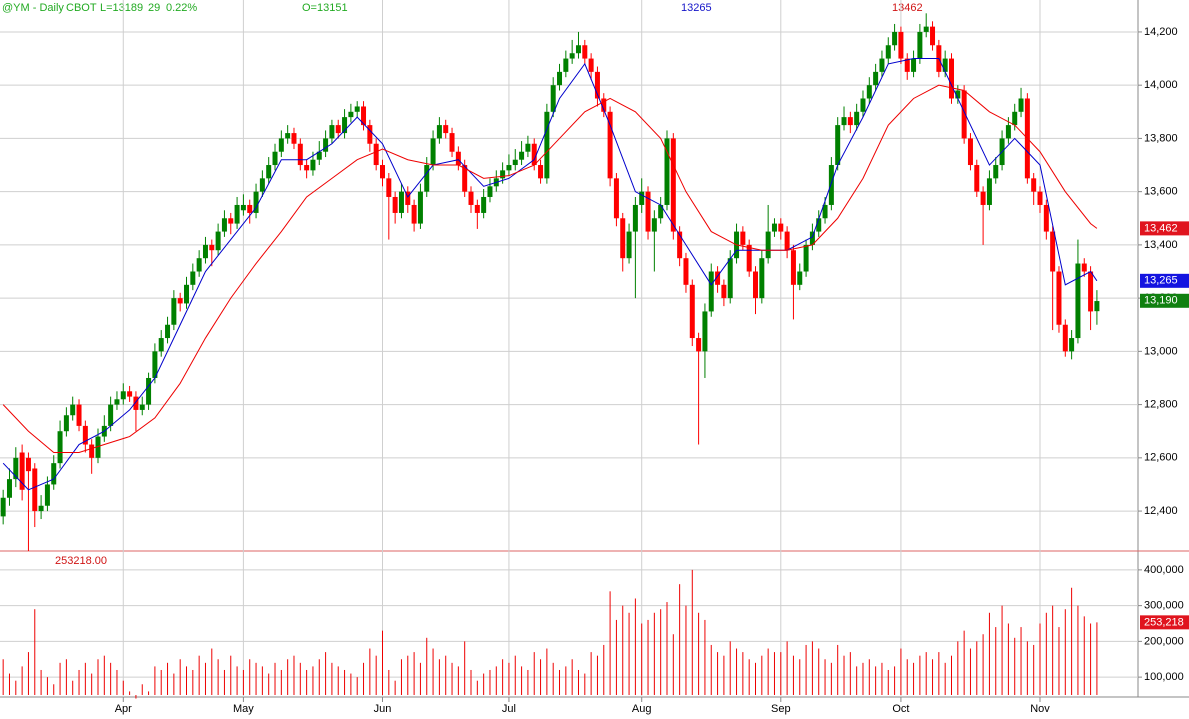  What do you see at coordinates (1161, 192) in the screenshot?
I see `y-tick-label: 13,600` at bounding box center [1161, 192].